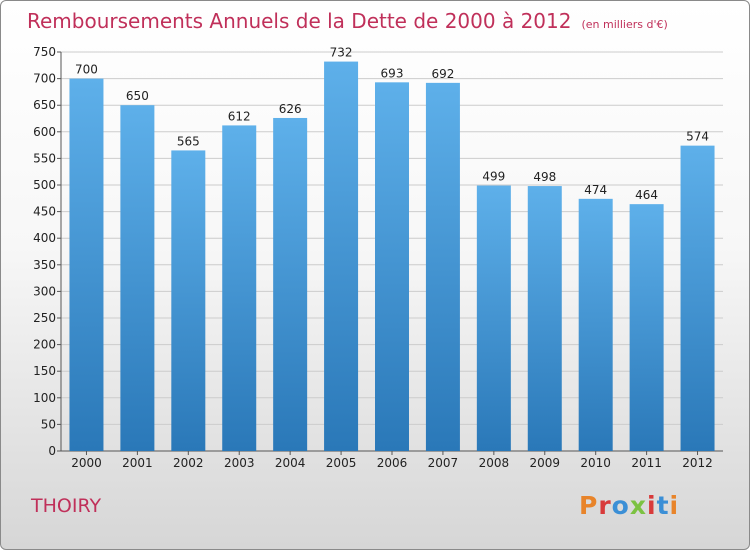 The image size is (750, 550). Describe the element at coordinates (341, 53) in the screenshot. I see `bar-value-label: 732` at that location.